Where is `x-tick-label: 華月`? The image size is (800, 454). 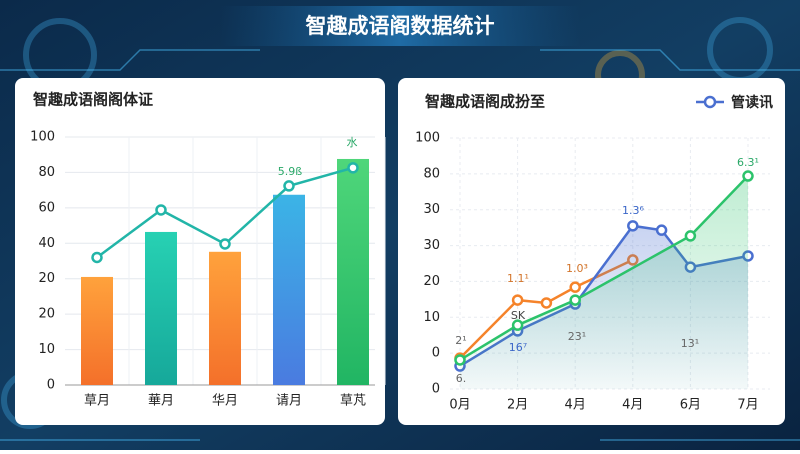 x-tick-label: 華月 is located at coordinates (161, 401).